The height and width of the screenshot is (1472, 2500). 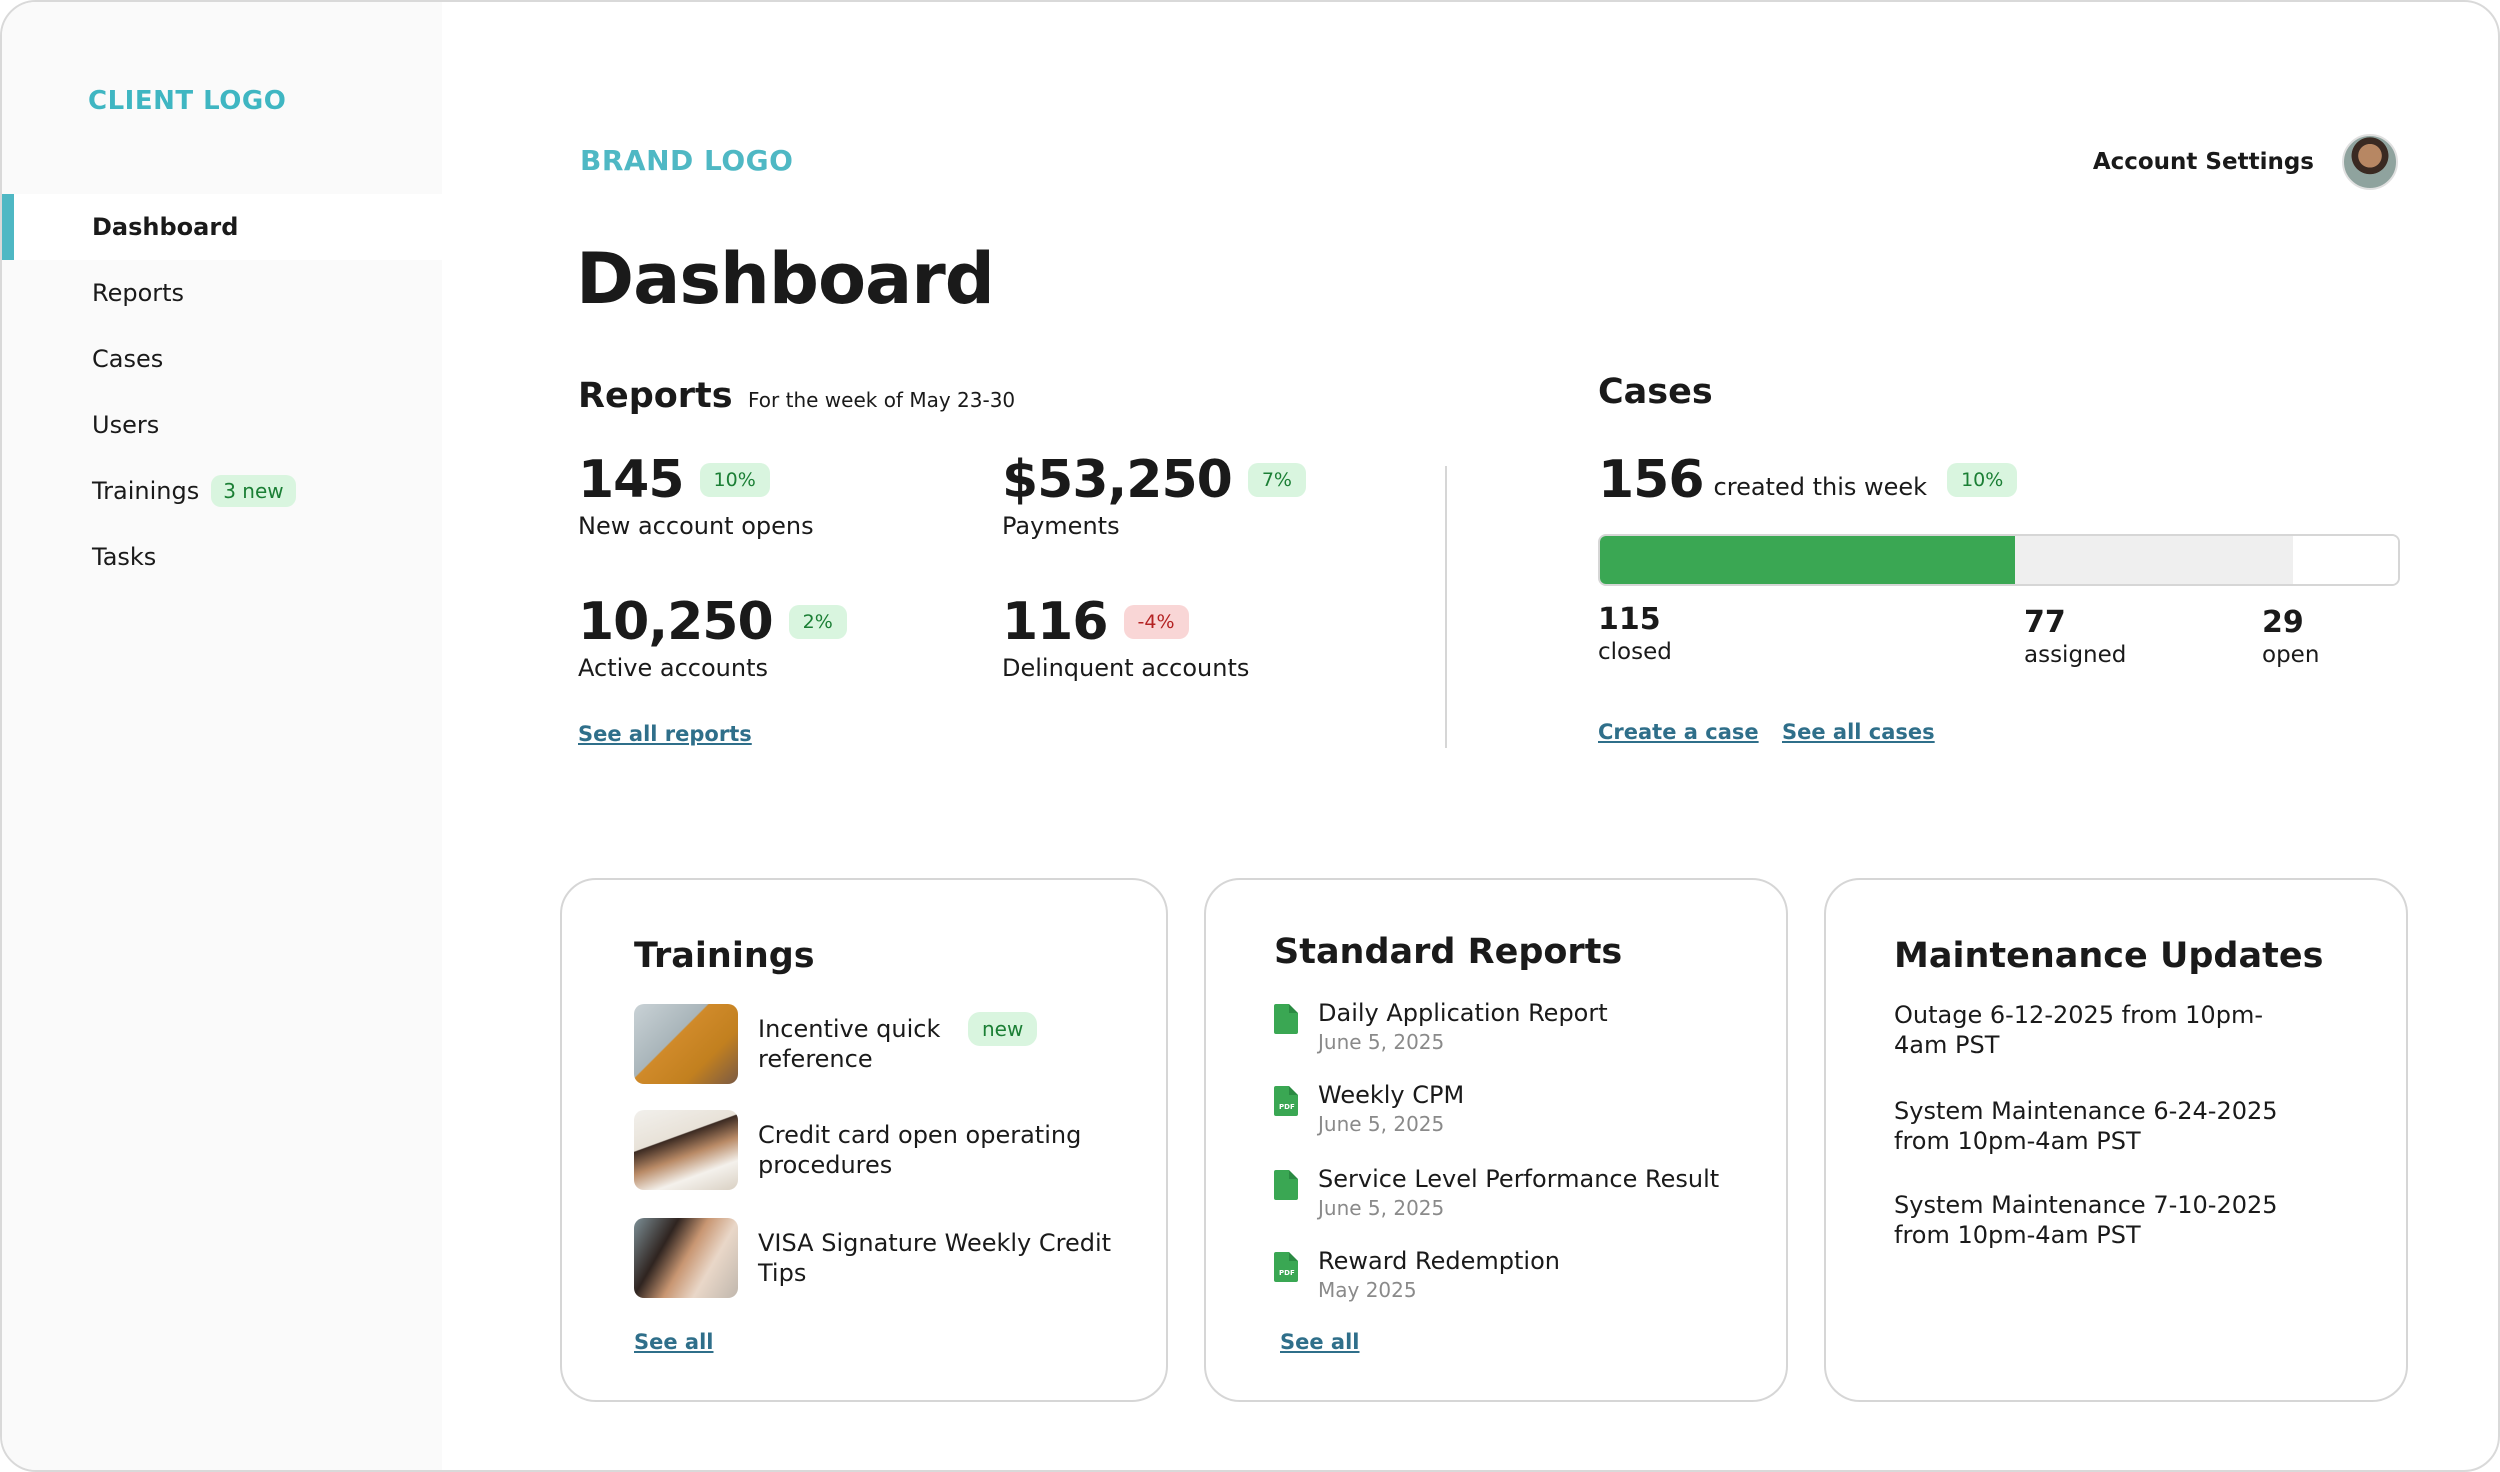 What do you see at coordinates (126, 425) in the screenshot?
I see `sidebar-item-label: Users` at bounding box center [126, 425].